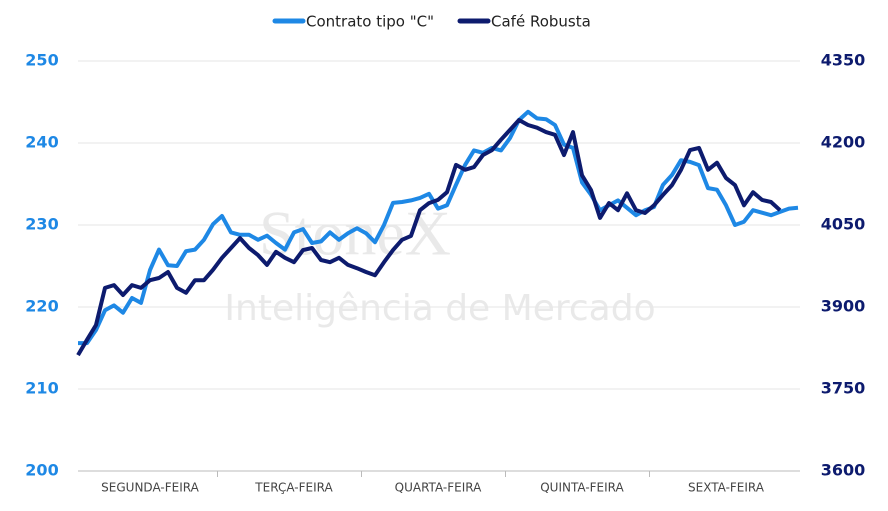 The height and width of the screenshot is (511, 888). Describe the element at coordinates (41, 224) in the screenshot. I see `y-tick-label: 230` at that location.